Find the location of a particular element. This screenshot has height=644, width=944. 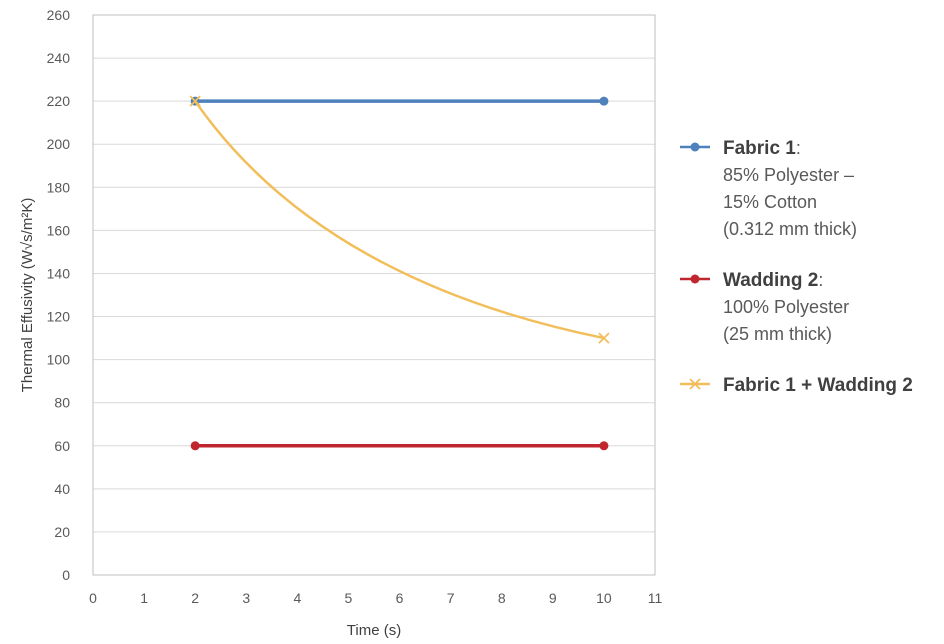

x-tick-label: 4 is located at coordinates (297, 598).